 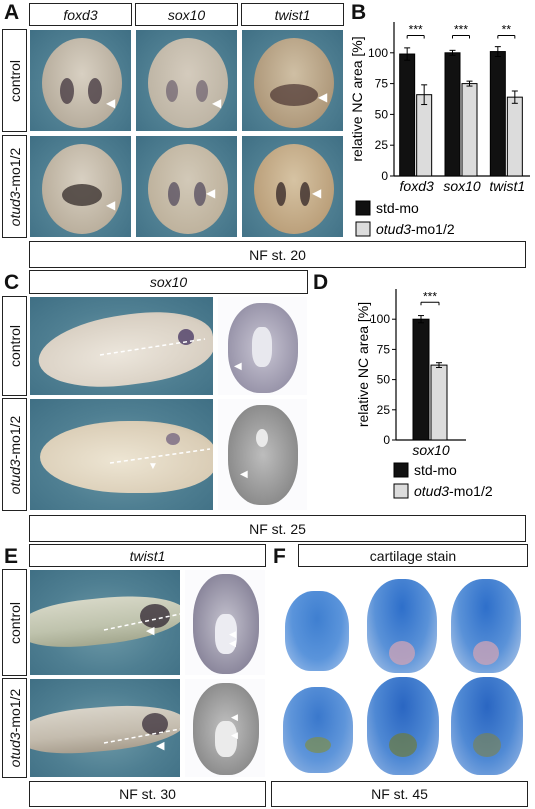 I want to click on image-sox10-control: ◀, so click(x=186, y=80).